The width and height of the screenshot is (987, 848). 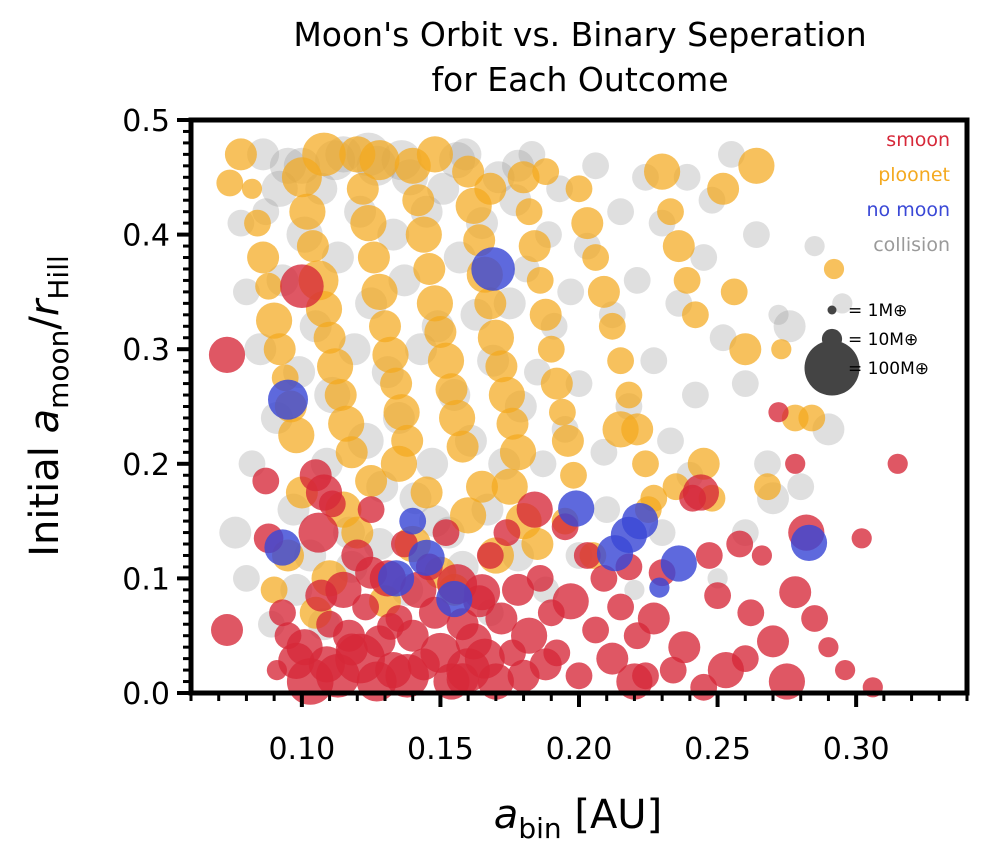 What do you see at coordinates (45, 421) in the screenshot?
I see `y-axis-label-main: a` at bounding box center [45, 421].